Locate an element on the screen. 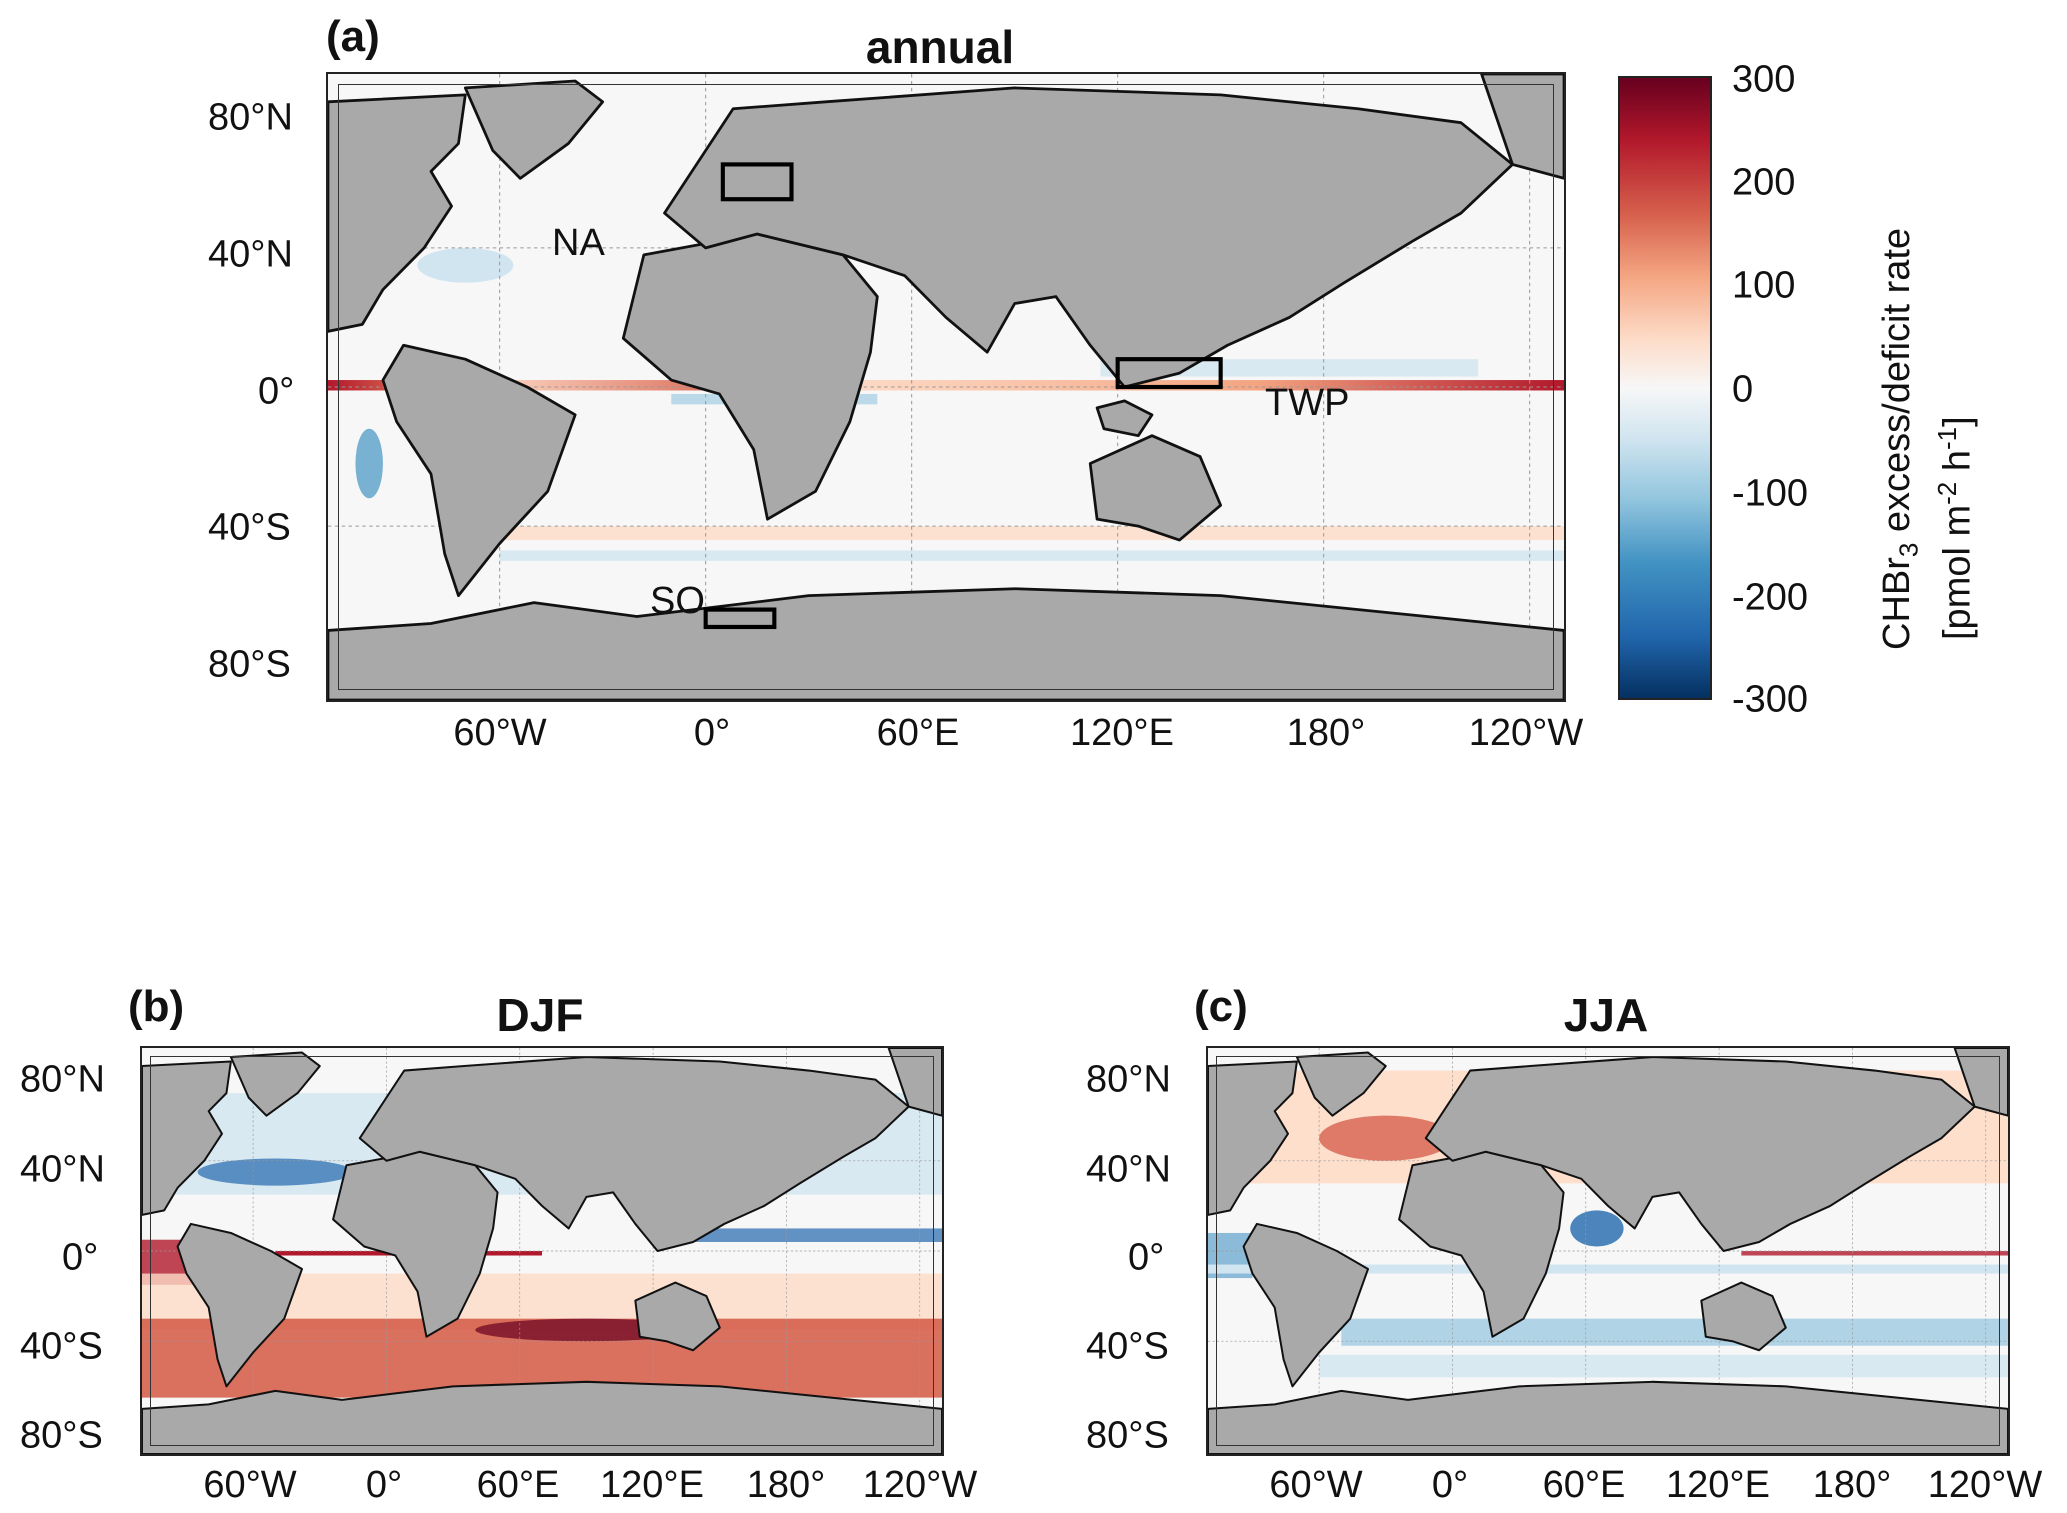 The height and width of the screenshot is (1513, 2067). land-masses-jja is located at coordinates (1608, 1251).